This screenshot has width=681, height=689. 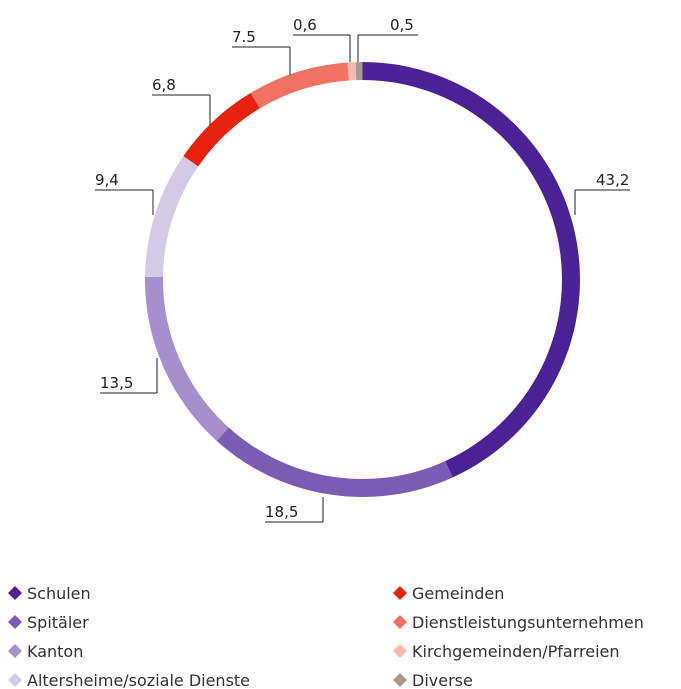 What do you see at coordinates (244, 37) in the screenshot?
I see `data-label: 7.5` at bounding box center [244, 37].